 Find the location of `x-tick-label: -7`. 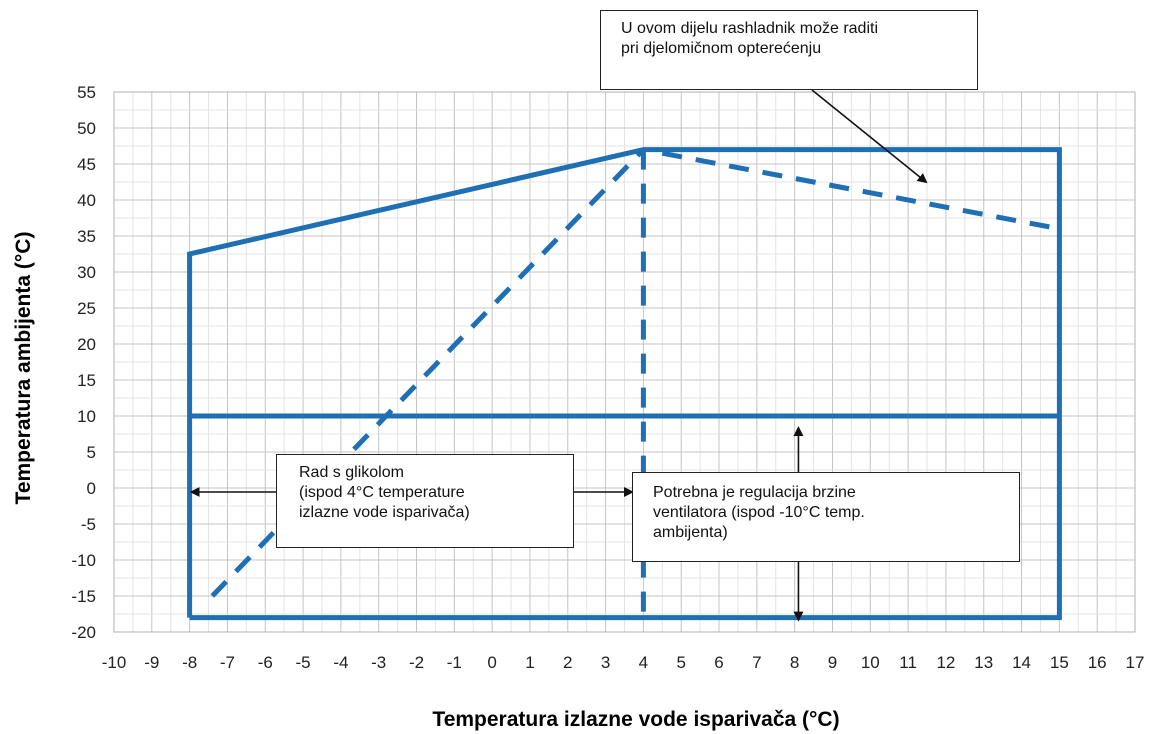

x-tick-label: -7 is located at coordinates (227, 662).